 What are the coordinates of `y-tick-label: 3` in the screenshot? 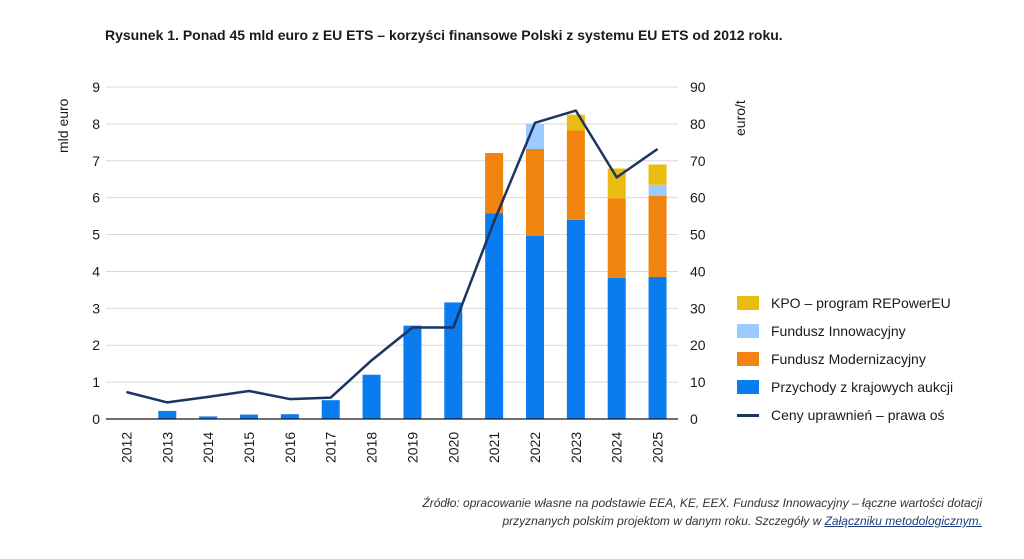 It's located at (96, 308).